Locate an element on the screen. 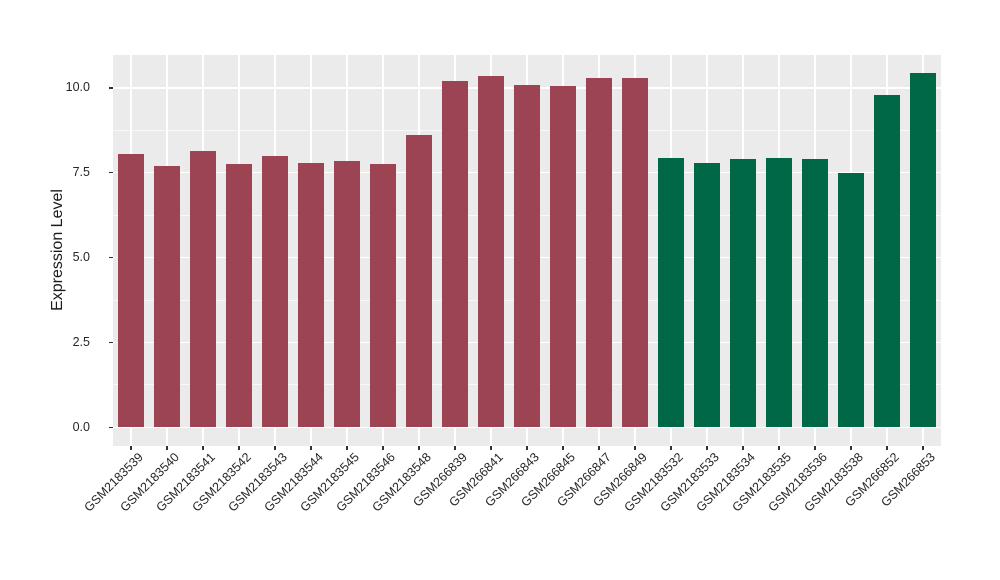 The image size is (1000, 580). y-tick-label: 7.5 is located at coordinates (81, 172).